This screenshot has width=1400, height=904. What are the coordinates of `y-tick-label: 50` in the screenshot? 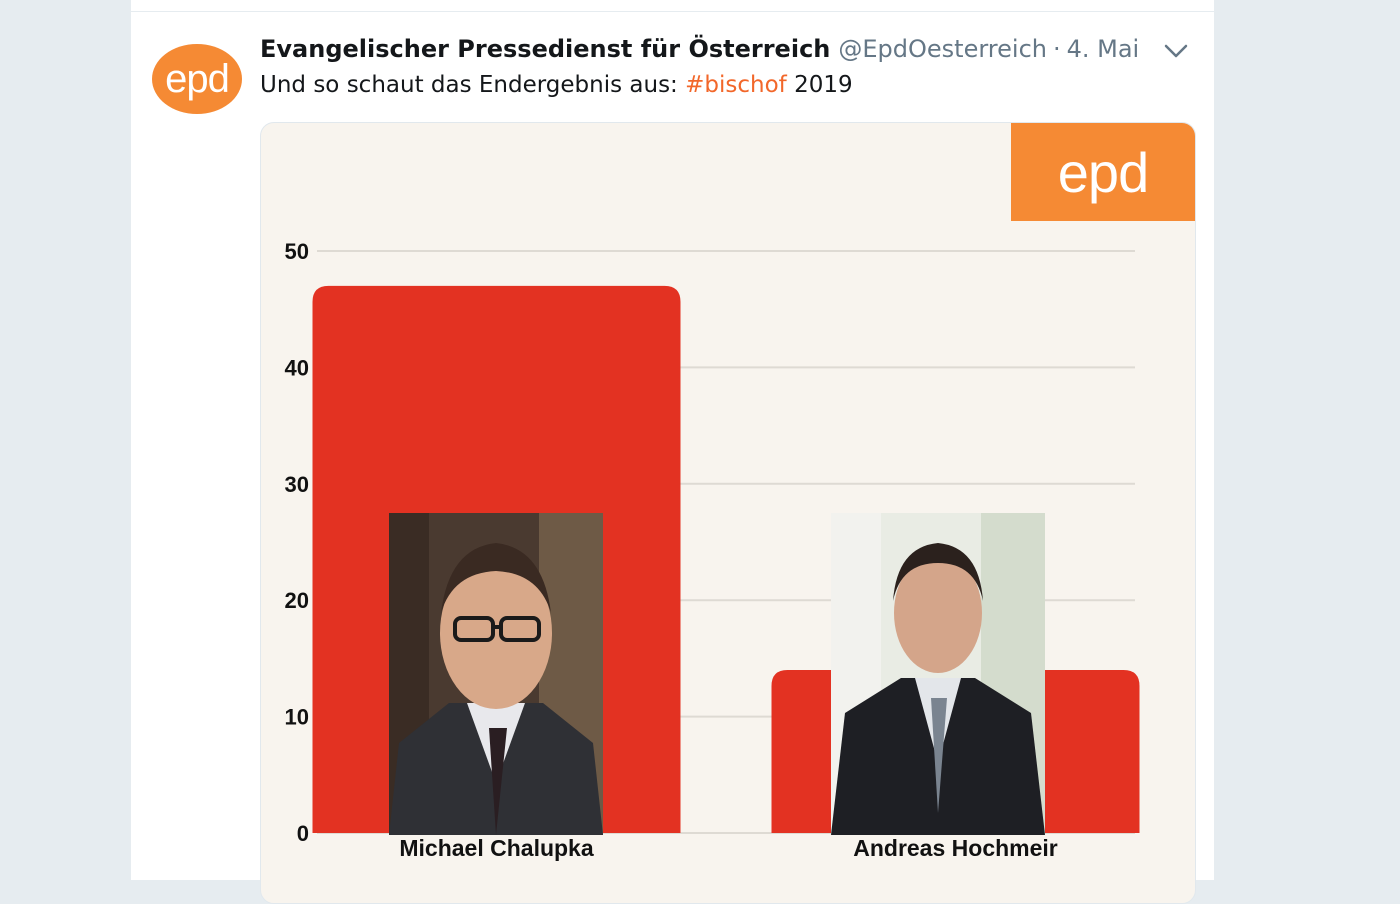 It's located at (297, 251).